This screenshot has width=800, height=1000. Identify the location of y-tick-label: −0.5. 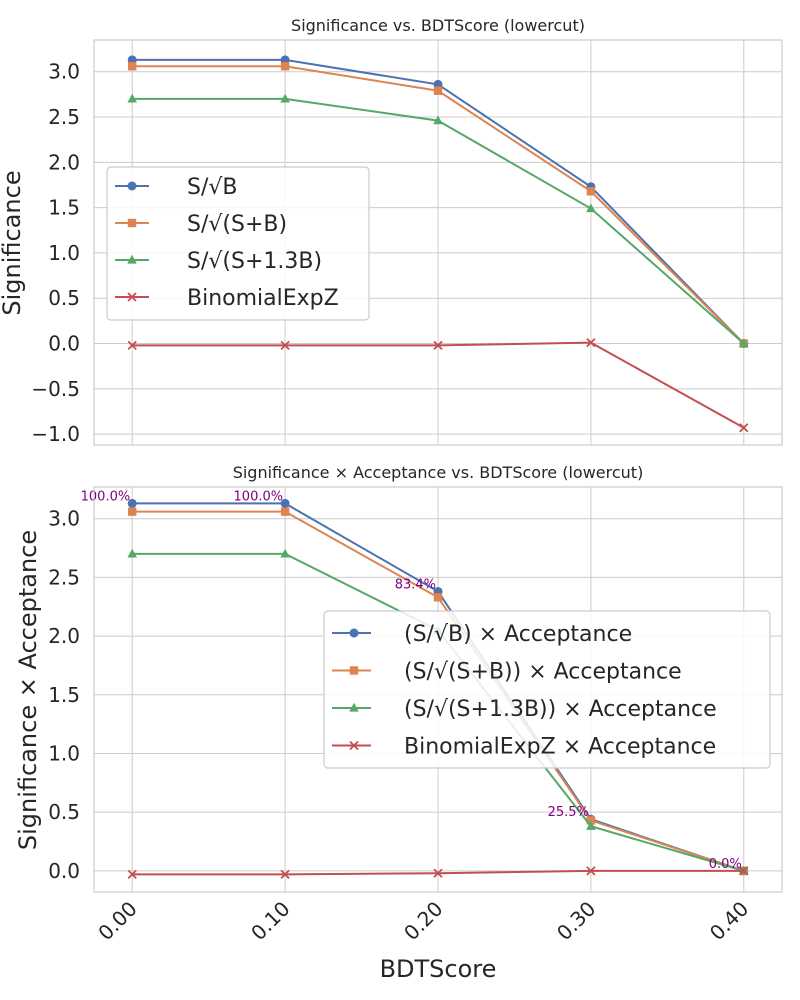
(55, 389).